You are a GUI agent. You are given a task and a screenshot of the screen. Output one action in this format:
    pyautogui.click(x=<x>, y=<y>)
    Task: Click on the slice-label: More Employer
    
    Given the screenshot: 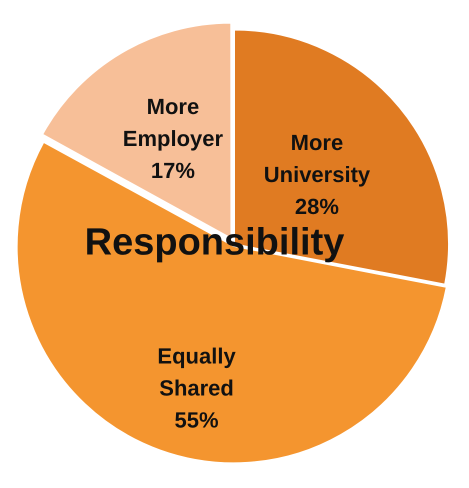 What is the action you would take?
    pyautogui.click(x=173, y=122)
    